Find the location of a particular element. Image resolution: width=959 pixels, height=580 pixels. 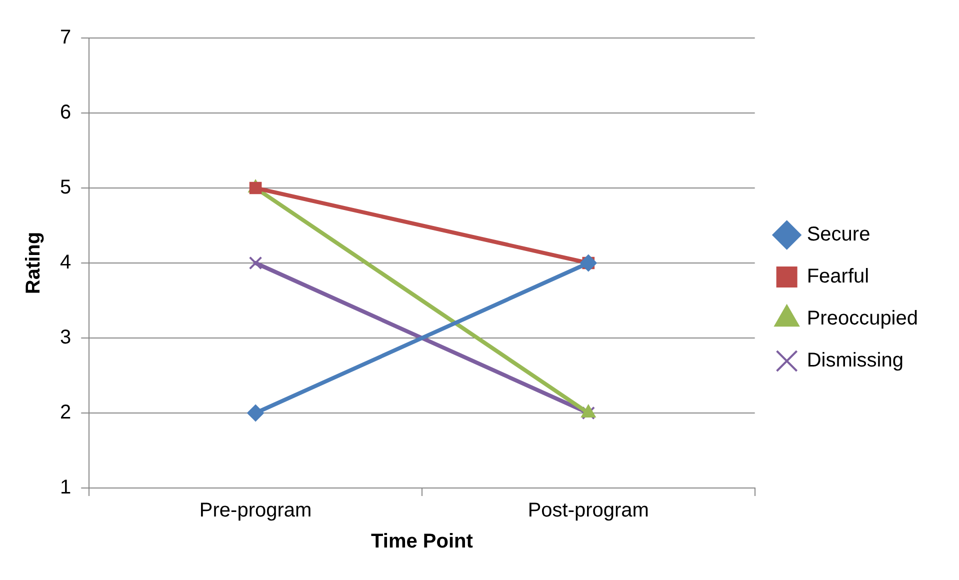

y-tick-label: 1 is located at coordinates (66, 487).